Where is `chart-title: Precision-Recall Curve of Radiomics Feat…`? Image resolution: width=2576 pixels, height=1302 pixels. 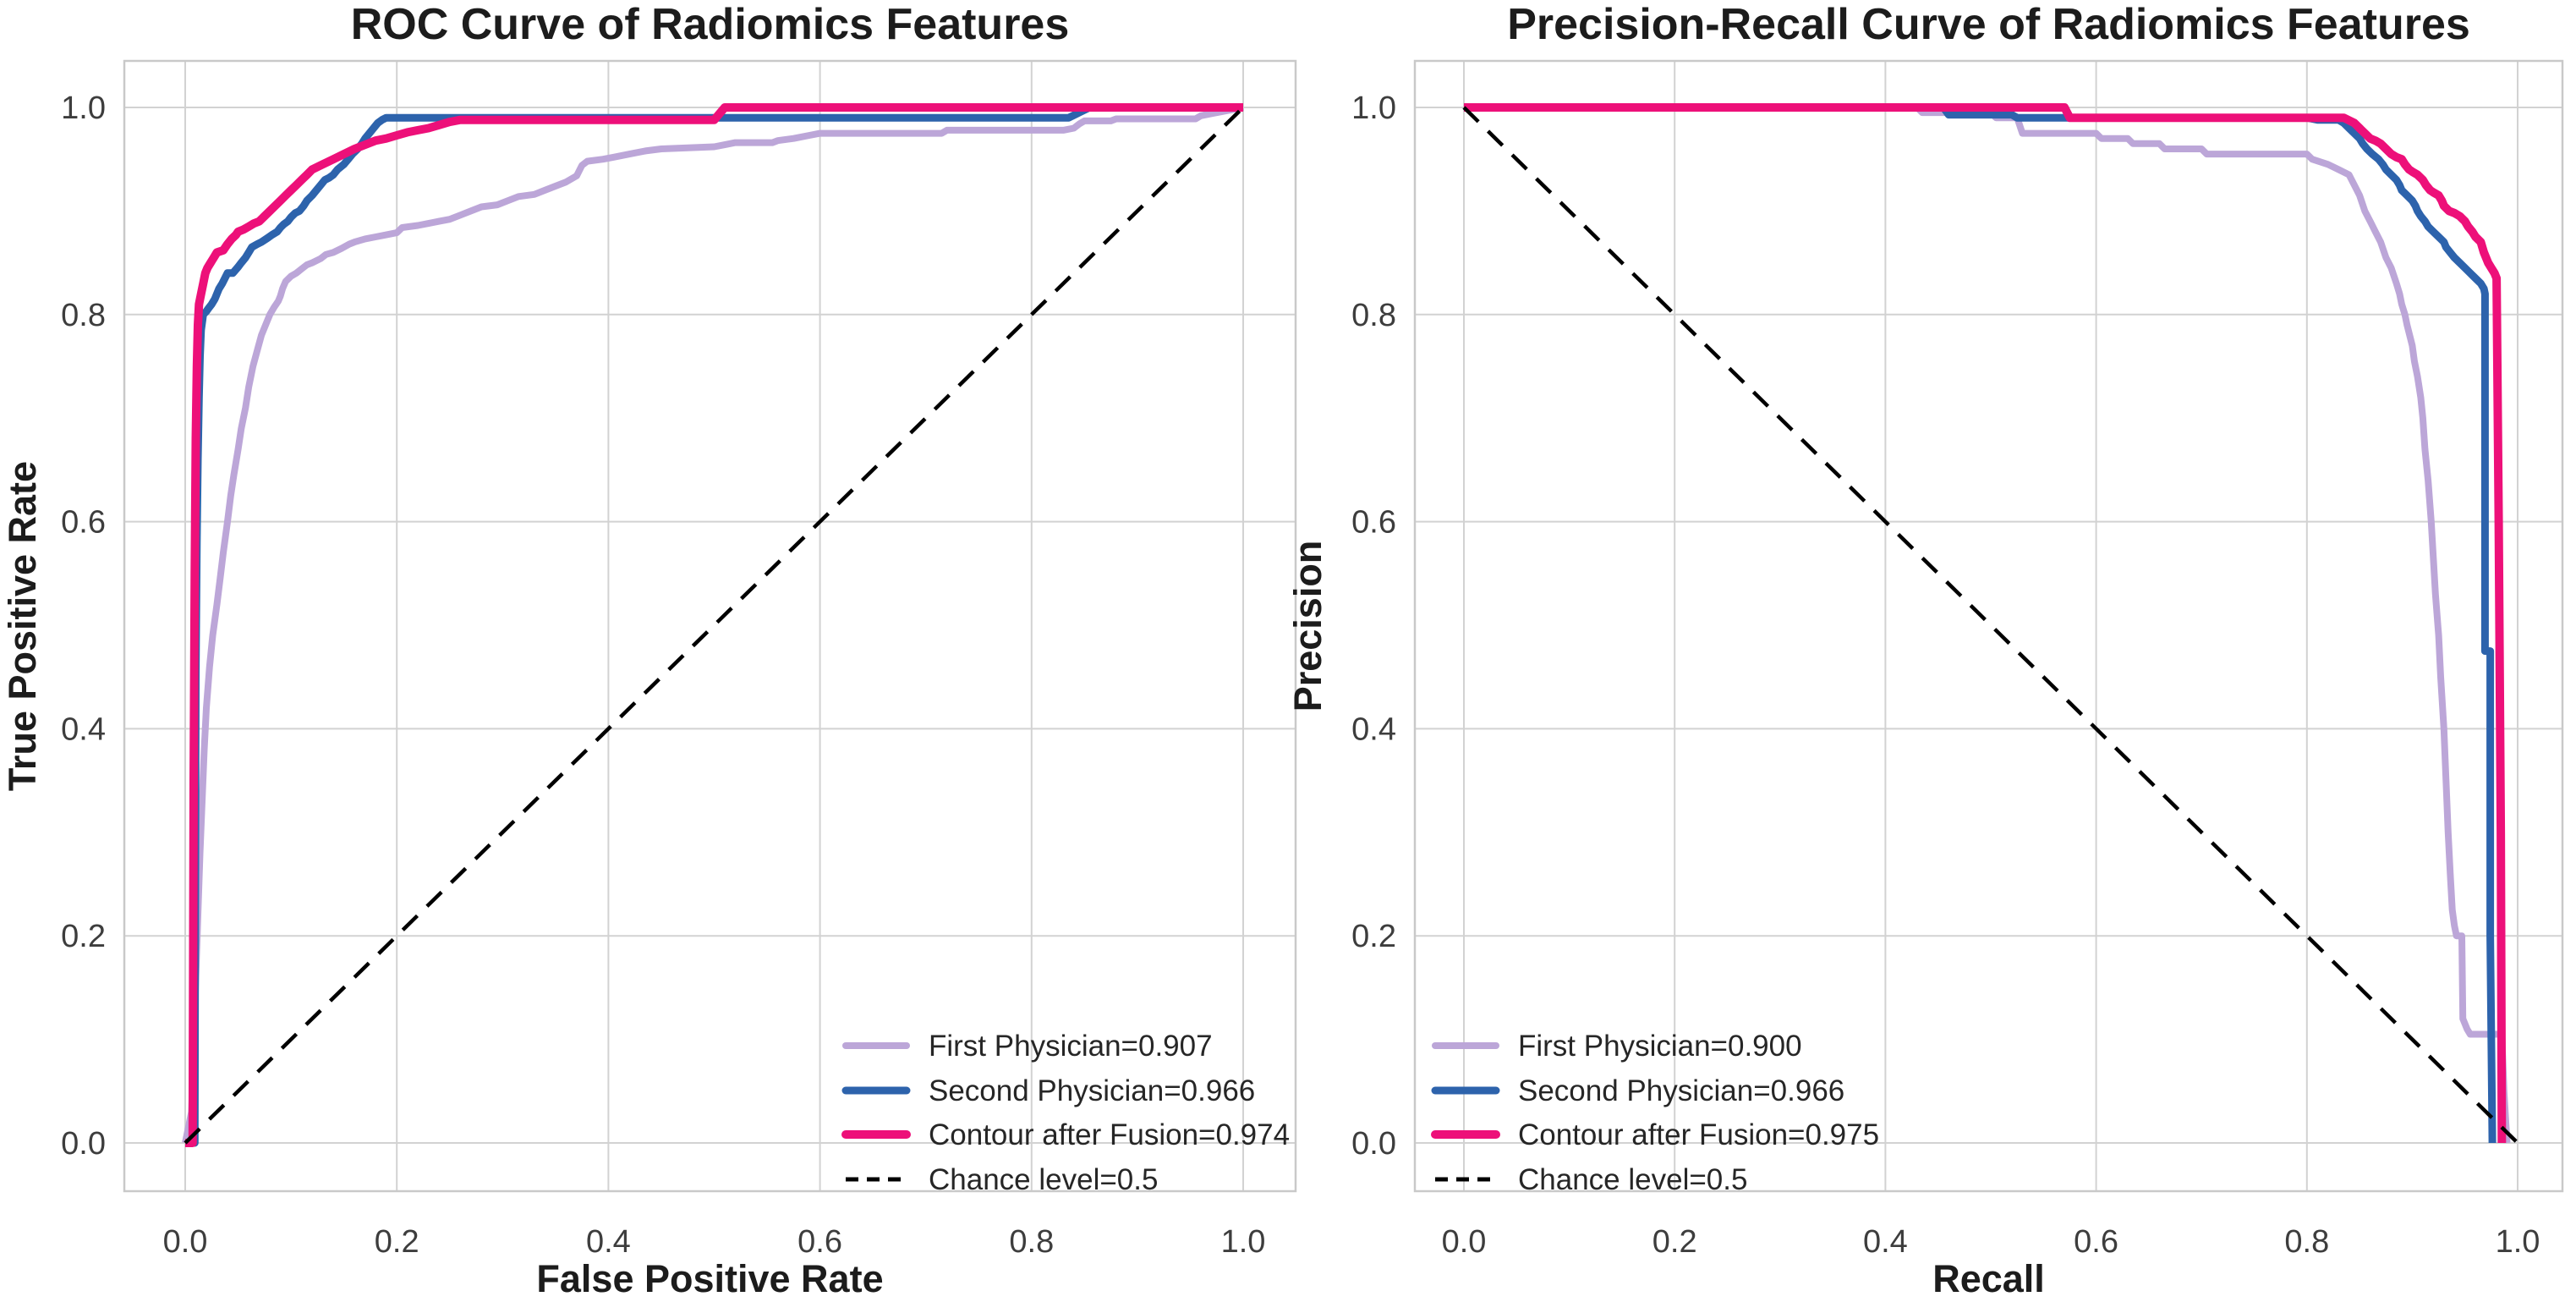
chart-title: Precision-Recall Curve of Radiomics Feat… is located at coordinates (1988, 24).